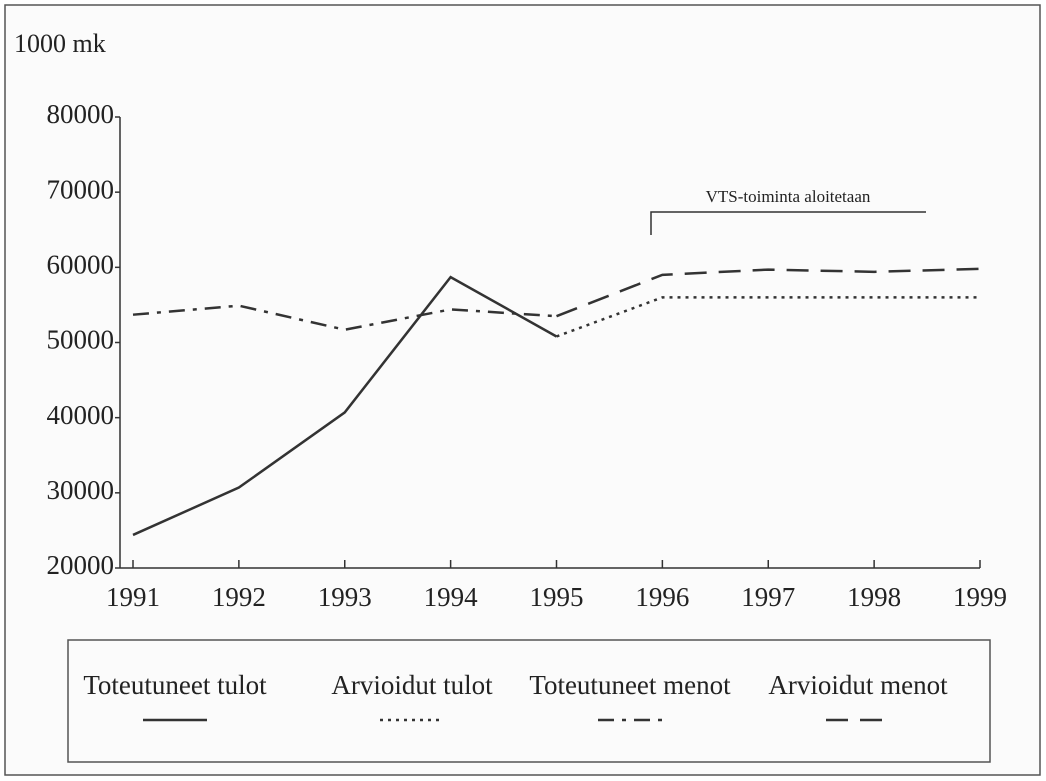 The image size is (1046, 781). Describe the element at coordinates (81, 490) in the screenshot. I see `y-tick-label: 30000` at that location.